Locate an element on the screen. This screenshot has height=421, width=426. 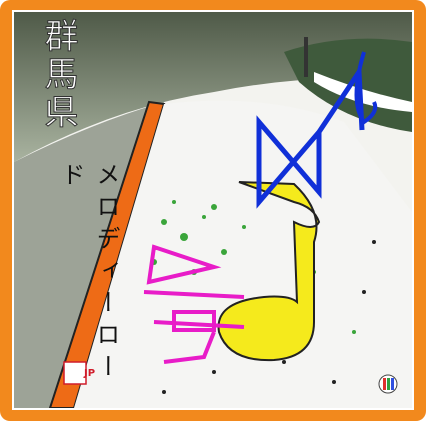
magenta-scribble is located at coordinates (194, 304).